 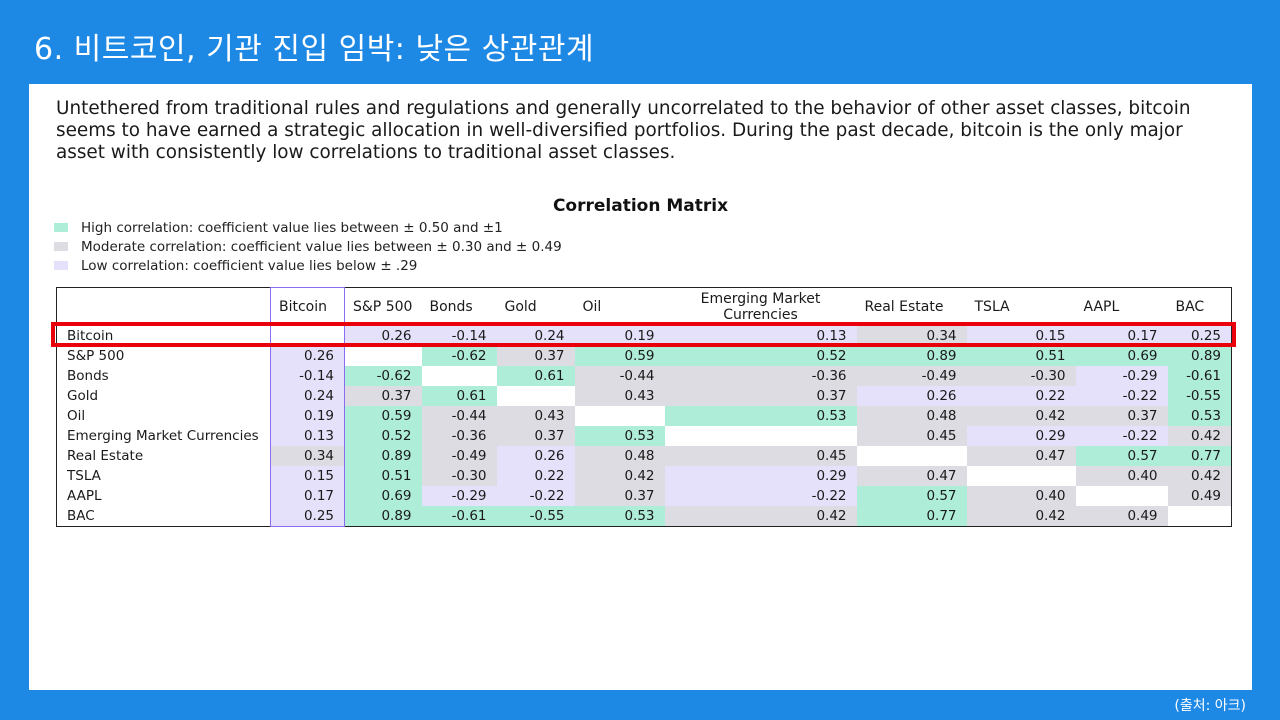 I want to click on correlation-cell: 0.24, so click(x=535, y=336).